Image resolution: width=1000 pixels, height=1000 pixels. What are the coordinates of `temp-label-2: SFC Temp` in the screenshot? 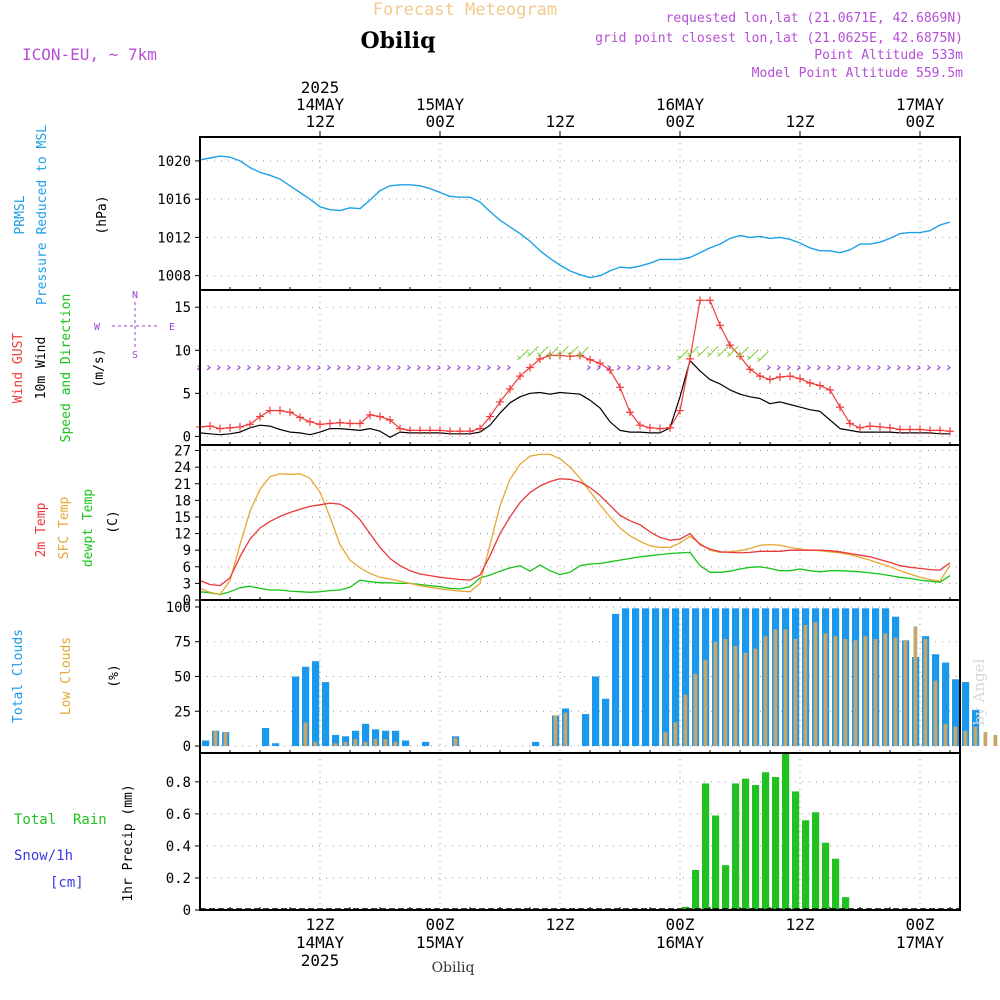 It's located at (64, 528).